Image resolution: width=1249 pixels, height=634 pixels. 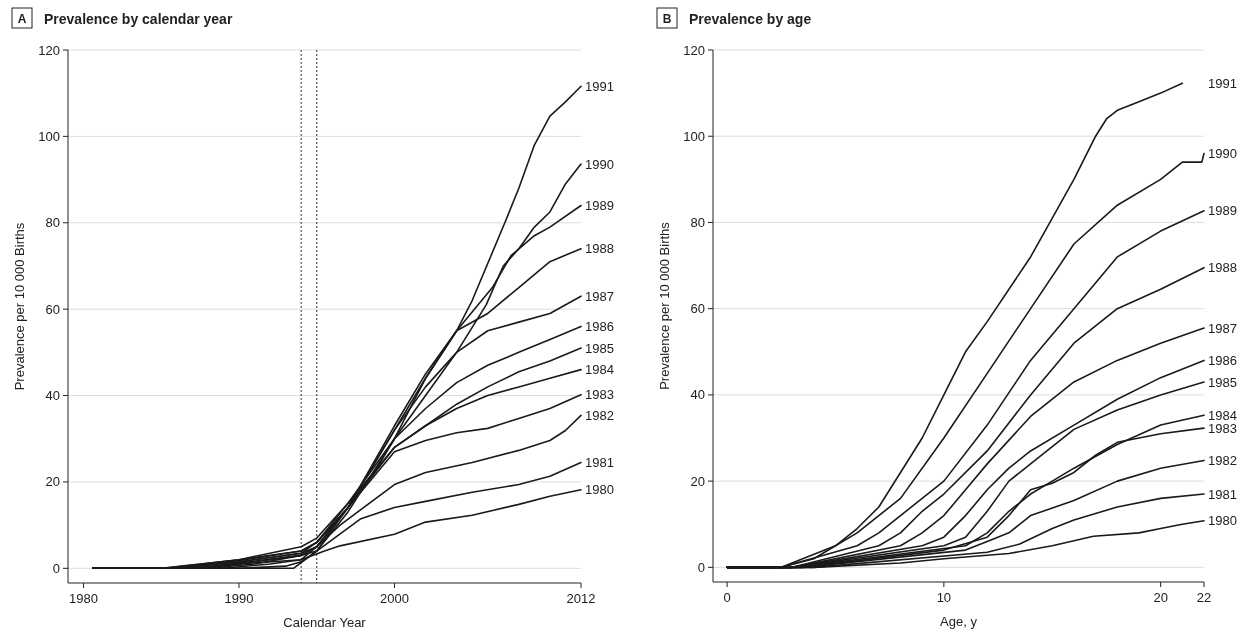 What do you see at coordinates (239, 598) in the screenshot?
I see `x-tick-label: 1990` at bounding box center [239, 598].